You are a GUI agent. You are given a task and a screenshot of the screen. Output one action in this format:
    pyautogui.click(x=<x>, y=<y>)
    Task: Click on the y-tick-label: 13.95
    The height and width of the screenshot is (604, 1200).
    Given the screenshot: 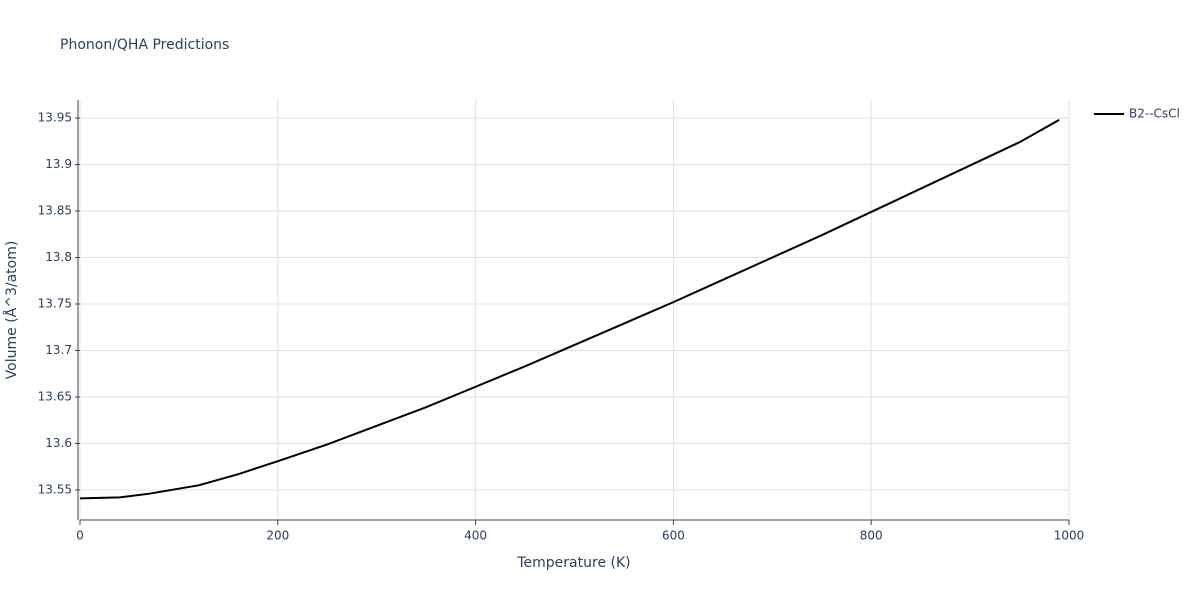 What is the action you would take?
    pyautogui.click(x=55, y=118)
    